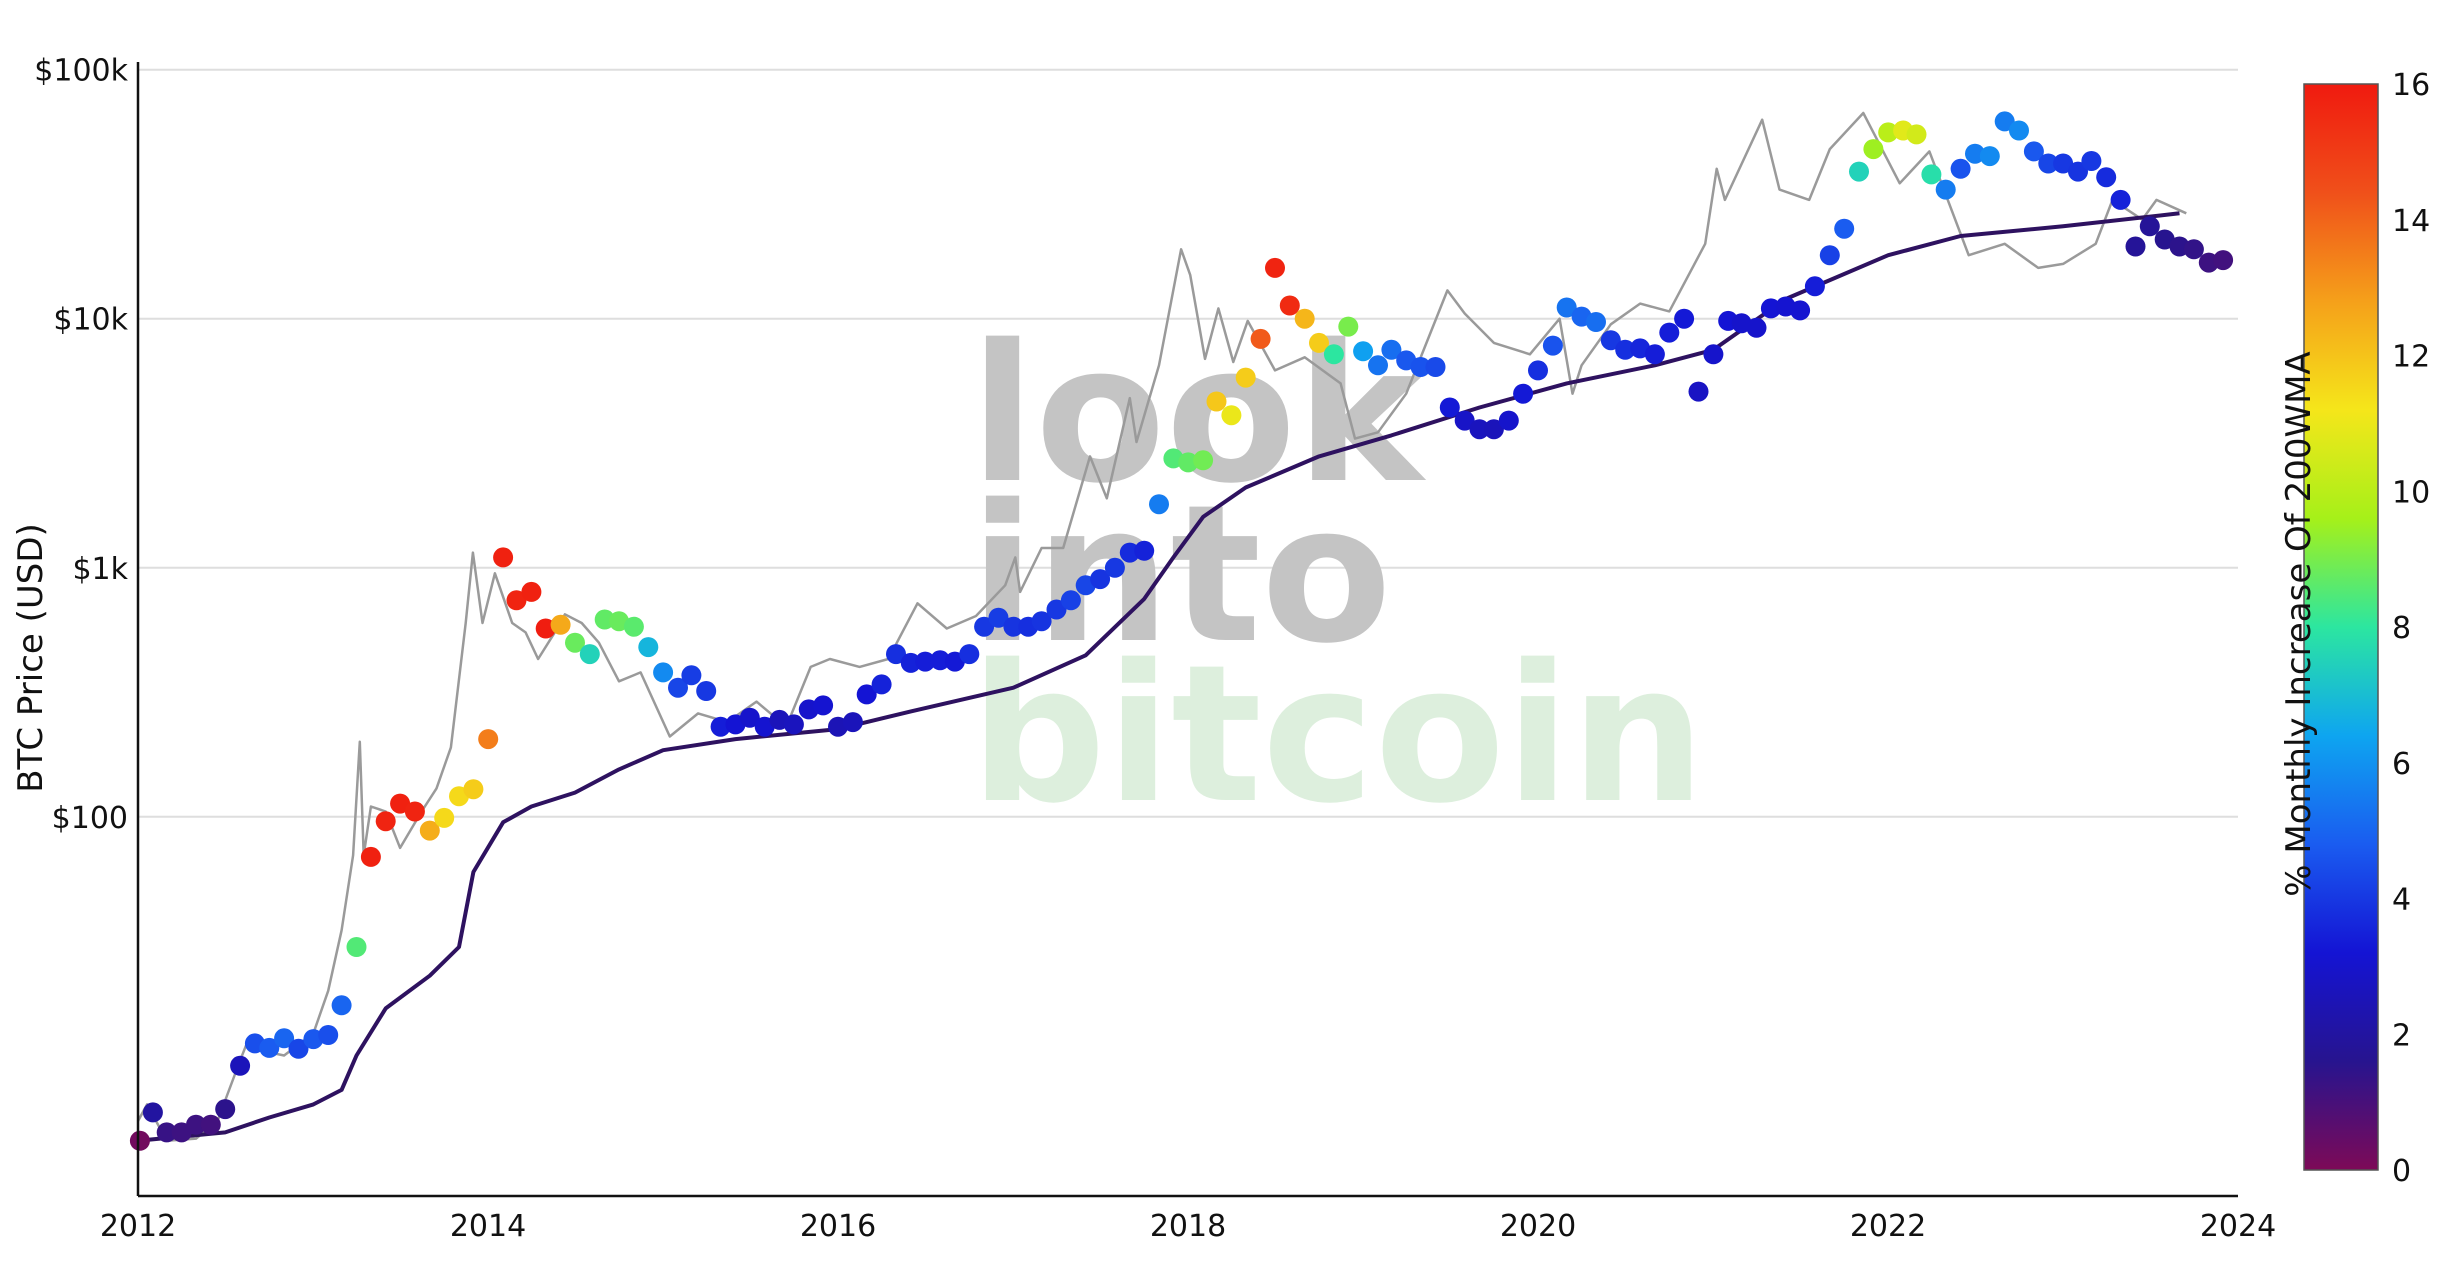 This screenshot has height=1269, width=2460. Describe the element at coordinates (138, 1226) in the screenshot. I see `x-tick-label-2012: 2012` at that location.